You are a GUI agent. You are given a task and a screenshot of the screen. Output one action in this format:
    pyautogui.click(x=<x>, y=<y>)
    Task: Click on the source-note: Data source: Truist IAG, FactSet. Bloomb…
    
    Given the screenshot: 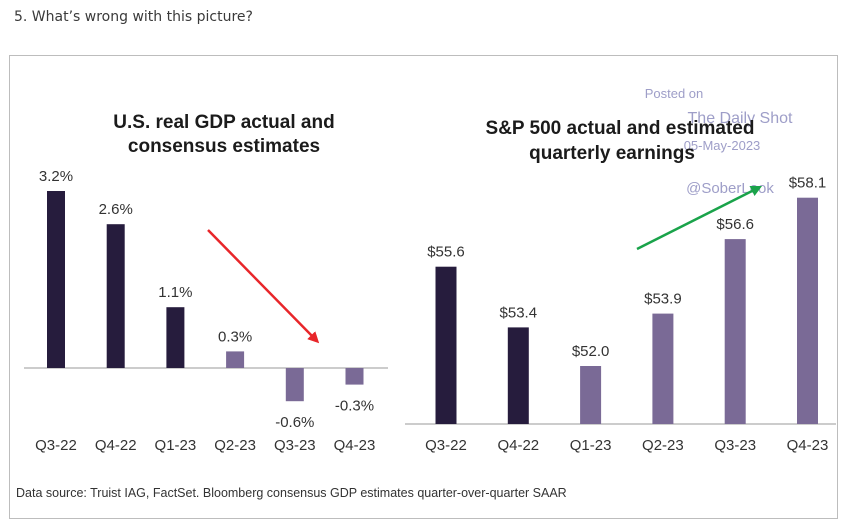 What is the action you would take?
    pyautogui.click(x=291, y=493)
    